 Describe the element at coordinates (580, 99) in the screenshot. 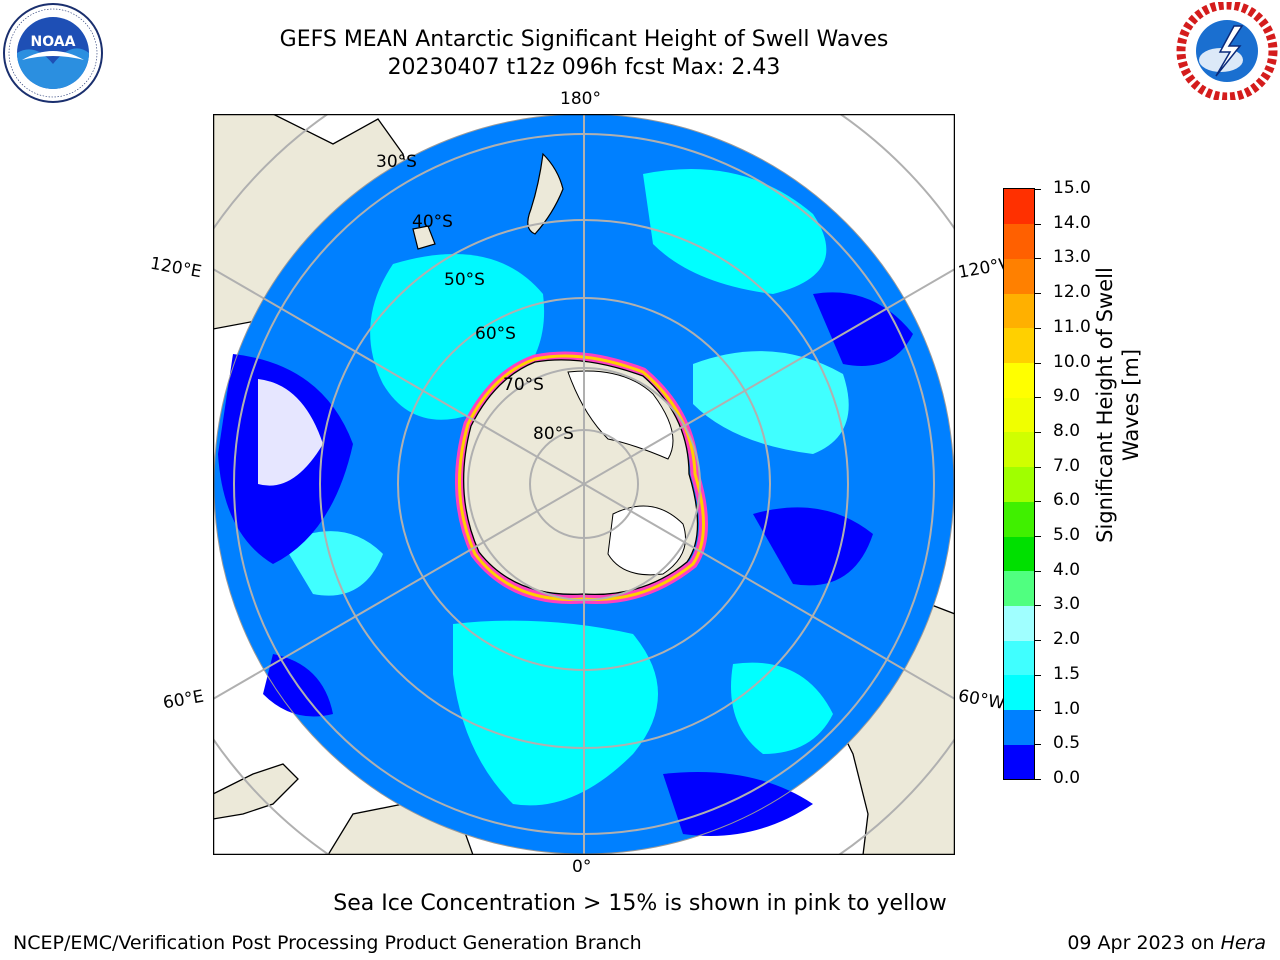

I see `lon-label-180: 180°` at that location.